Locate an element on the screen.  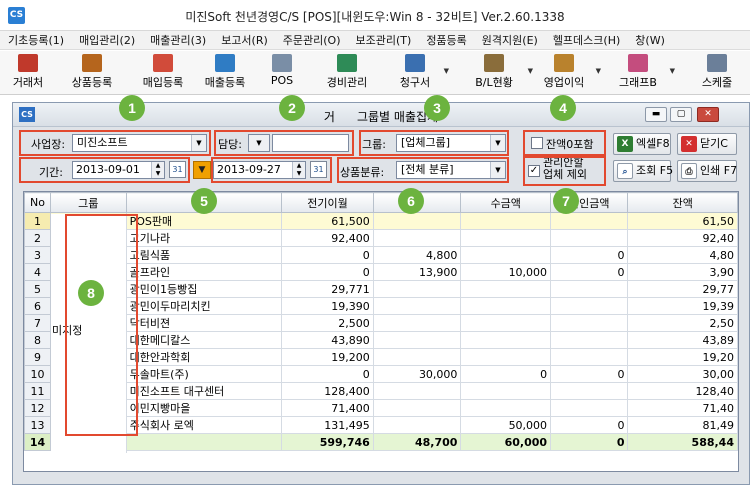
menu-item-window: 창(W) is located at coordinates (650, 40).